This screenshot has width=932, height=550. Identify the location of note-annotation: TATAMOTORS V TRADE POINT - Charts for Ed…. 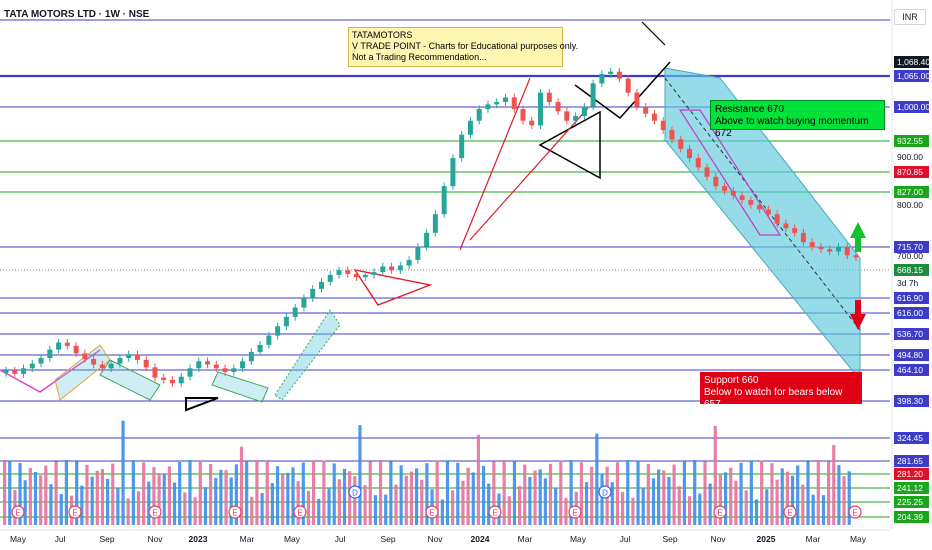
(463, 47).